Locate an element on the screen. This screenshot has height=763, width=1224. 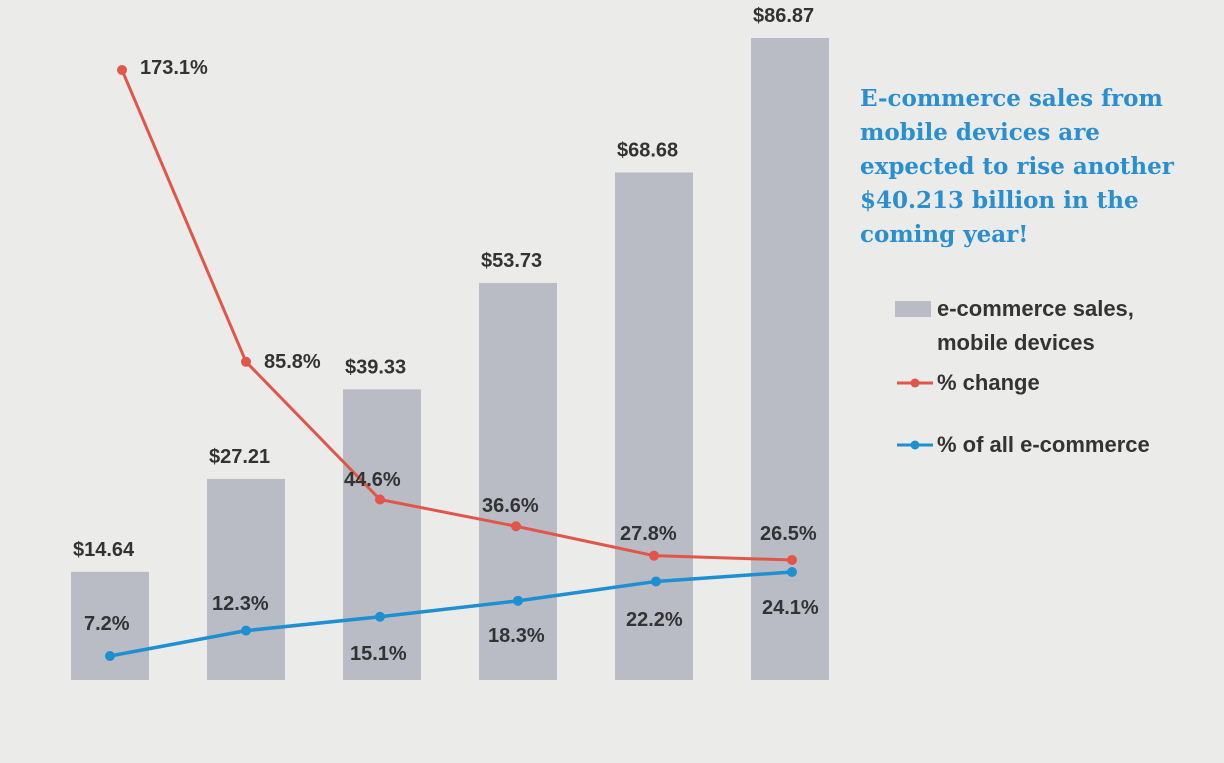
change-label-3: 44.6% is located at coordinates (372, 480).